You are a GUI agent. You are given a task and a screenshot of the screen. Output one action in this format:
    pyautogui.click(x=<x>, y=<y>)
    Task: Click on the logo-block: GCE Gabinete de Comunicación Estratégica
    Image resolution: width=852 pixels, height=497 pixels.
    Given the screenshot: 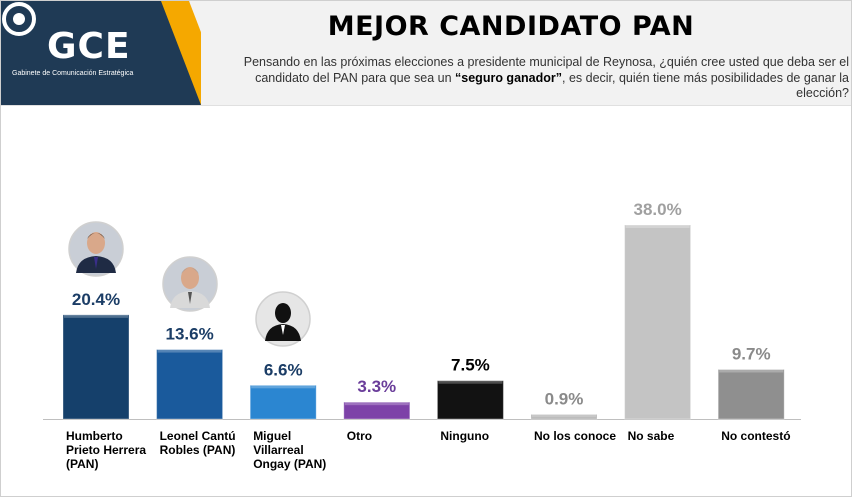 What is the action you would take?
    pyautogui.click(x=101, y=53)
    